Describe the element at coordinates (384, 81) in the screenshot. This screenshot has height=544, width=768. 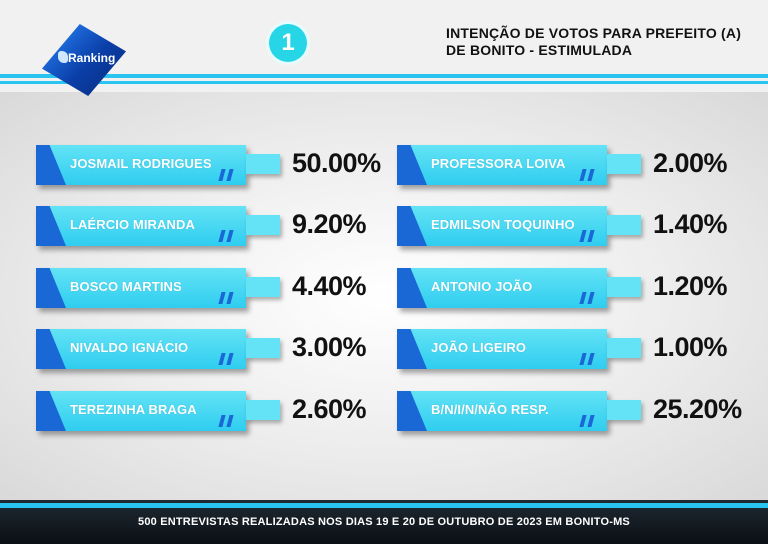
I see `header-divider` at that location.